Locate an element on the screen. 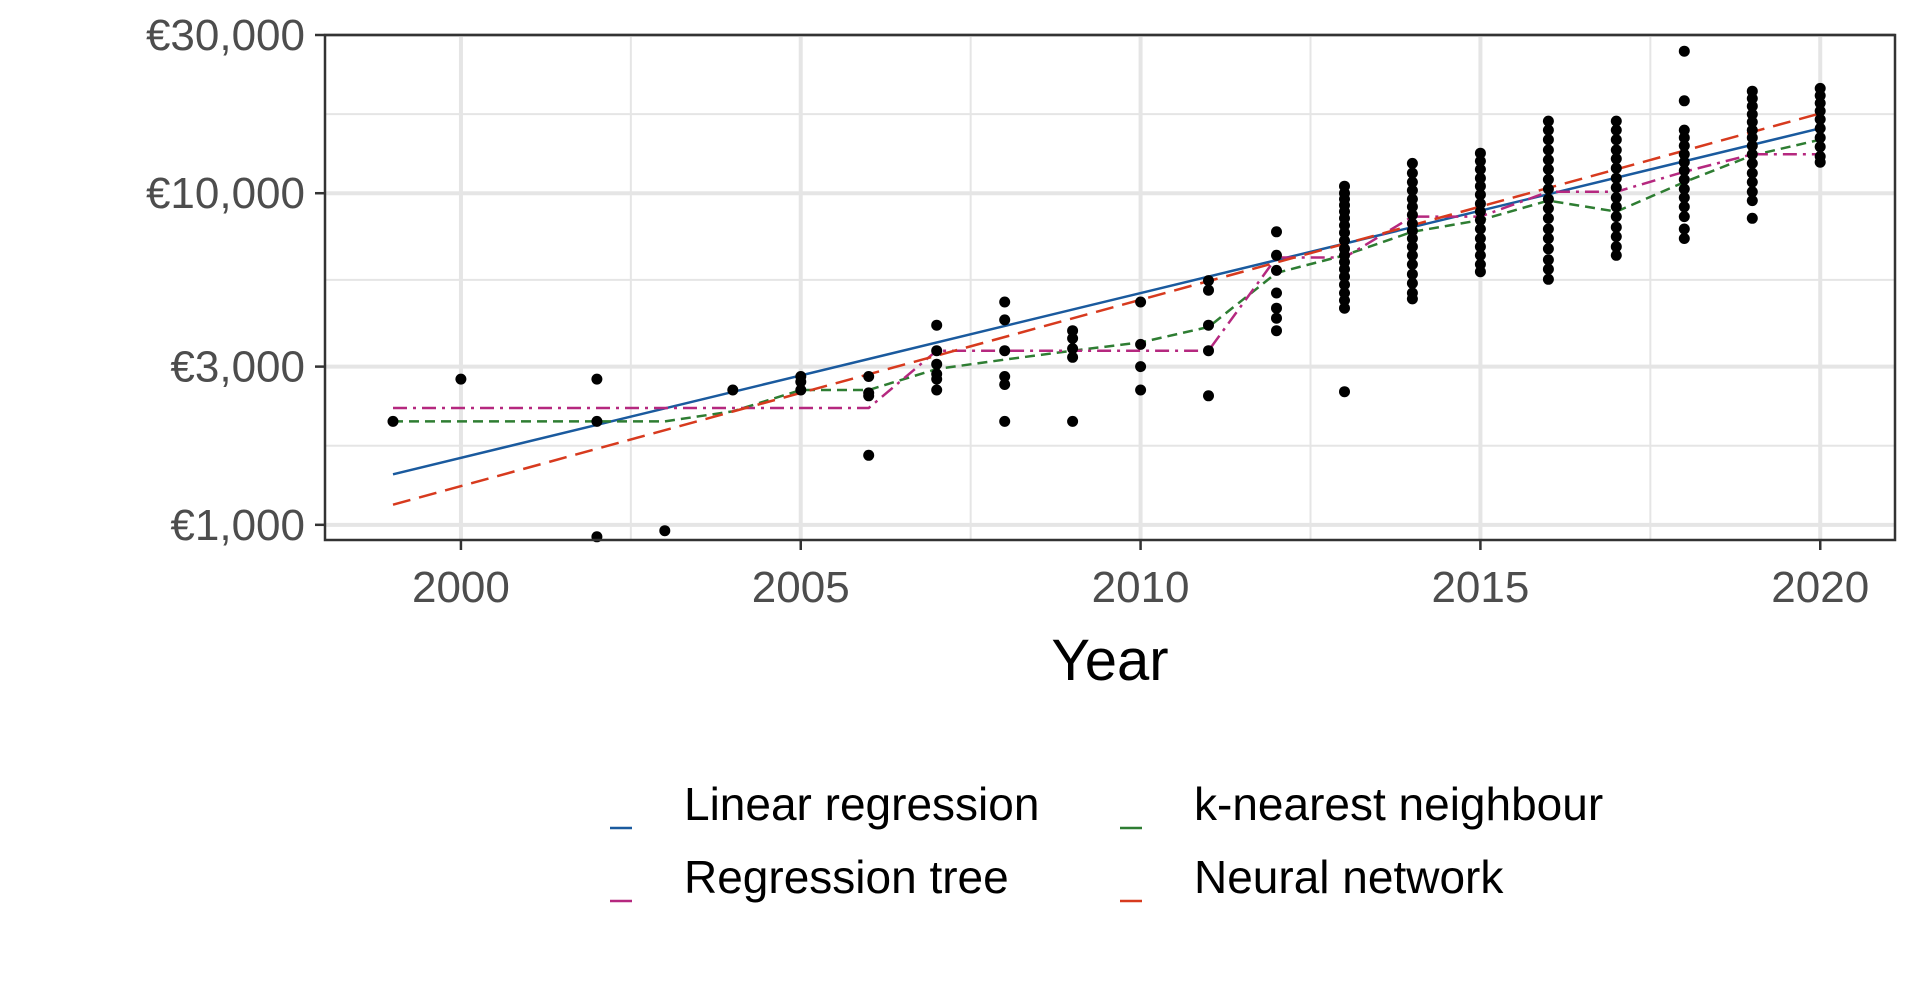 This screenshot has width=1920, height=1003. x-tick-label: 2015 is located at coordinates (1480, 587).